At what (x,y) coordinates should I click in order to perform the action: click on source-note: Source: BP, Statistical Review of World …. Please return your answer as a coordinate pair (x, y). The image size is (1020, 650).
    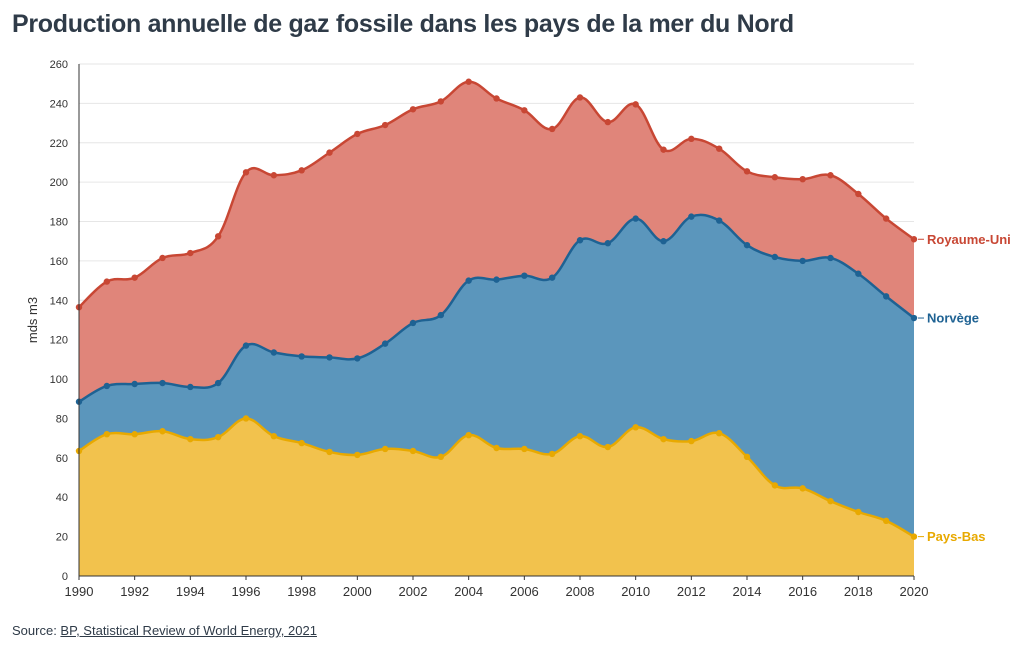
    Looking at the image, I should click on (164, 630).